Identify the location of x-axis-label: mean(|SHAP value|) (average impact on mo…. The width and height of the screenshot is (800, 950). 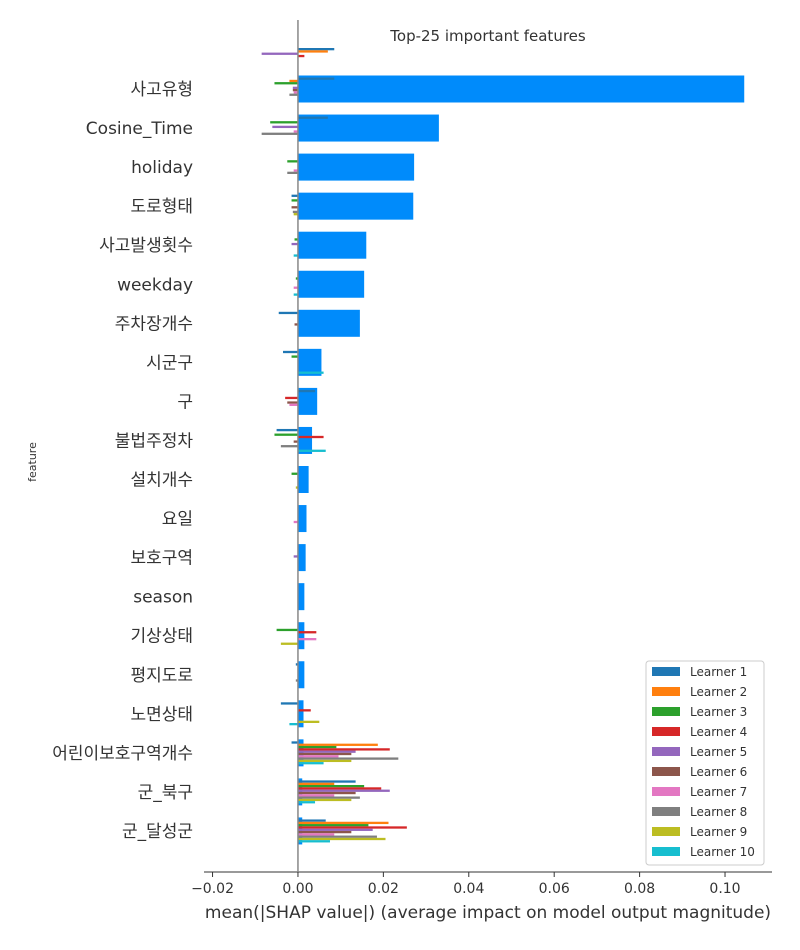
(488, 913).